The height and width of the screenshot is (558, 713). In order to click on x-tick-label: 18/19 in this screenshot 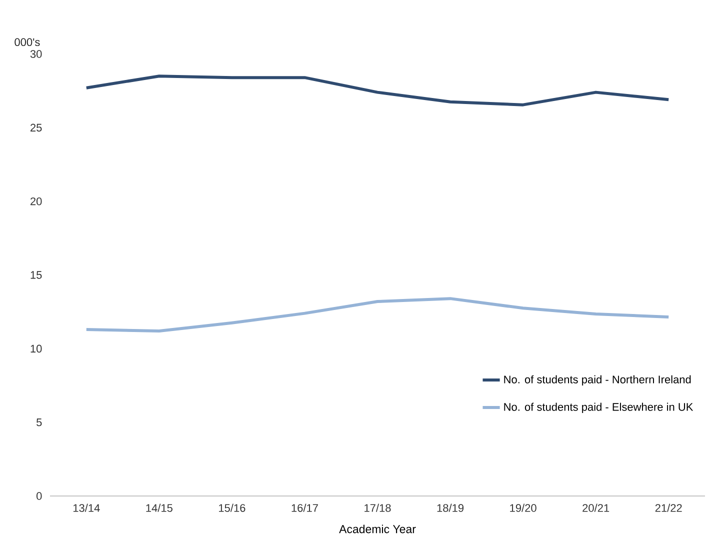, I will do `click(450, 508)`.